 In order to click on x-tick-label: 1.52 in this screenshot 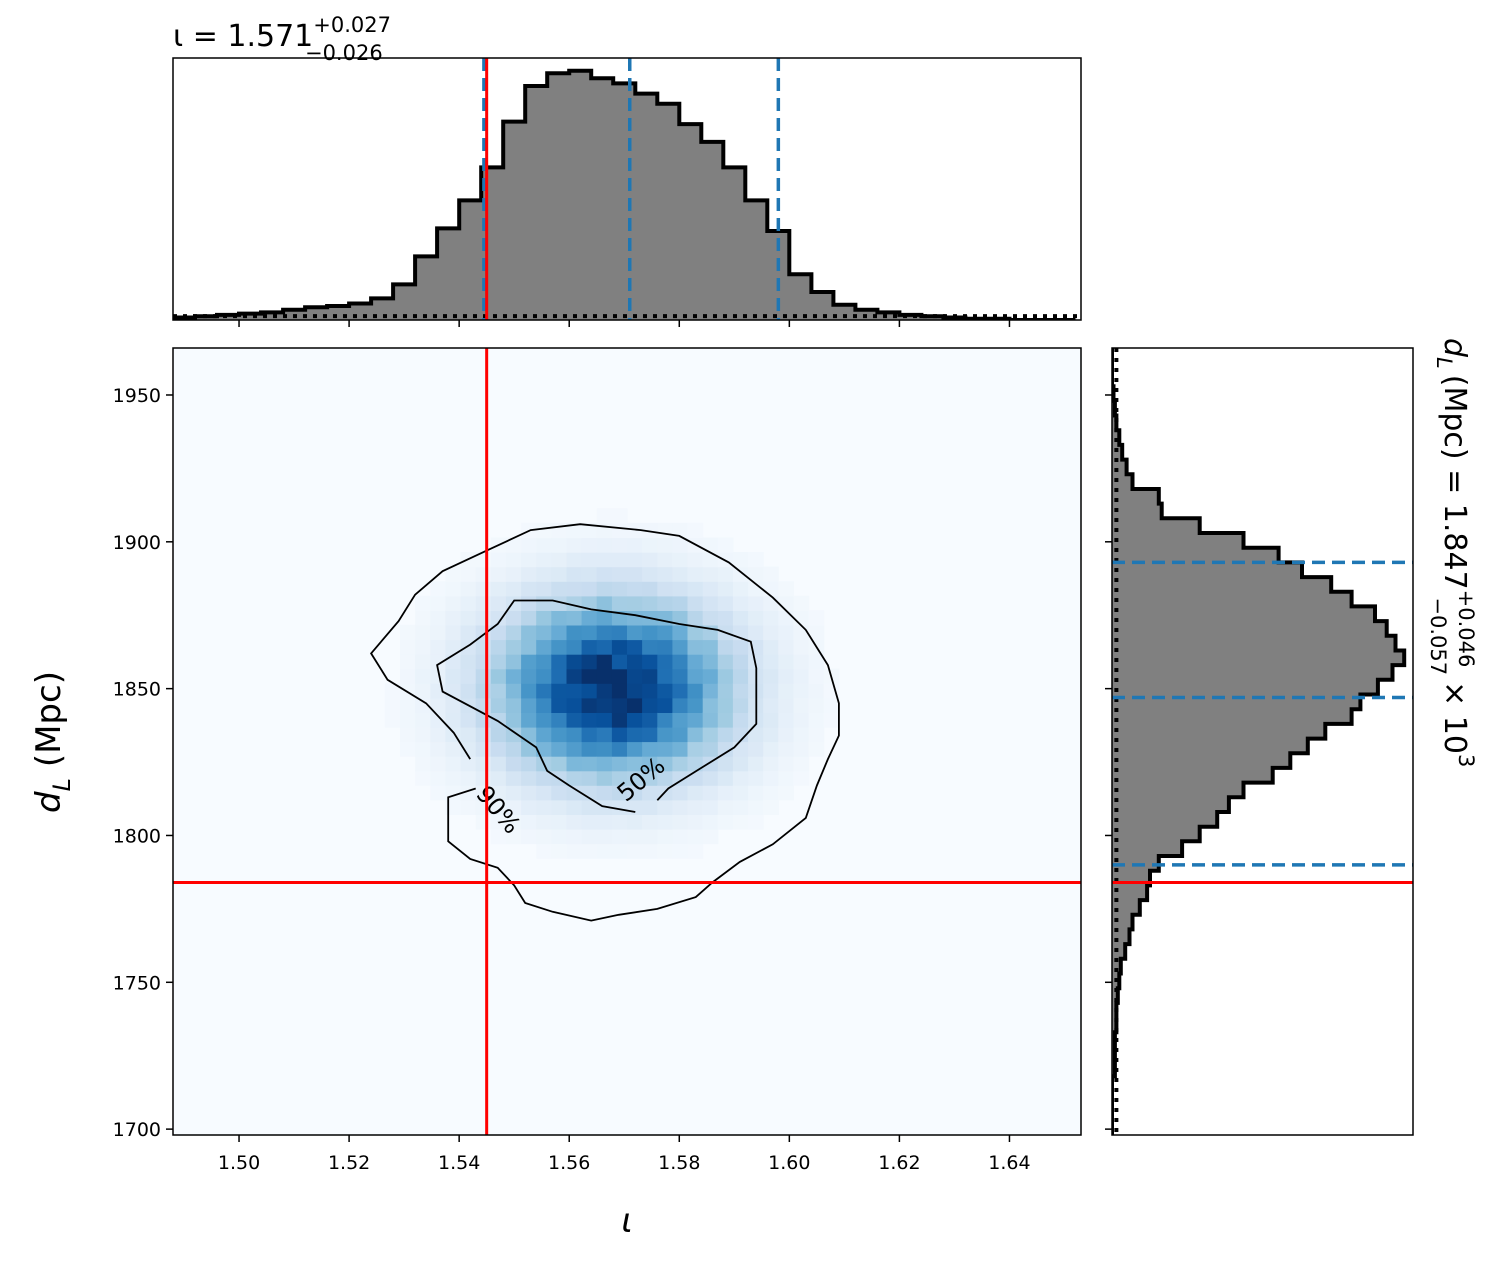, I will do `click(349, 1163)`.